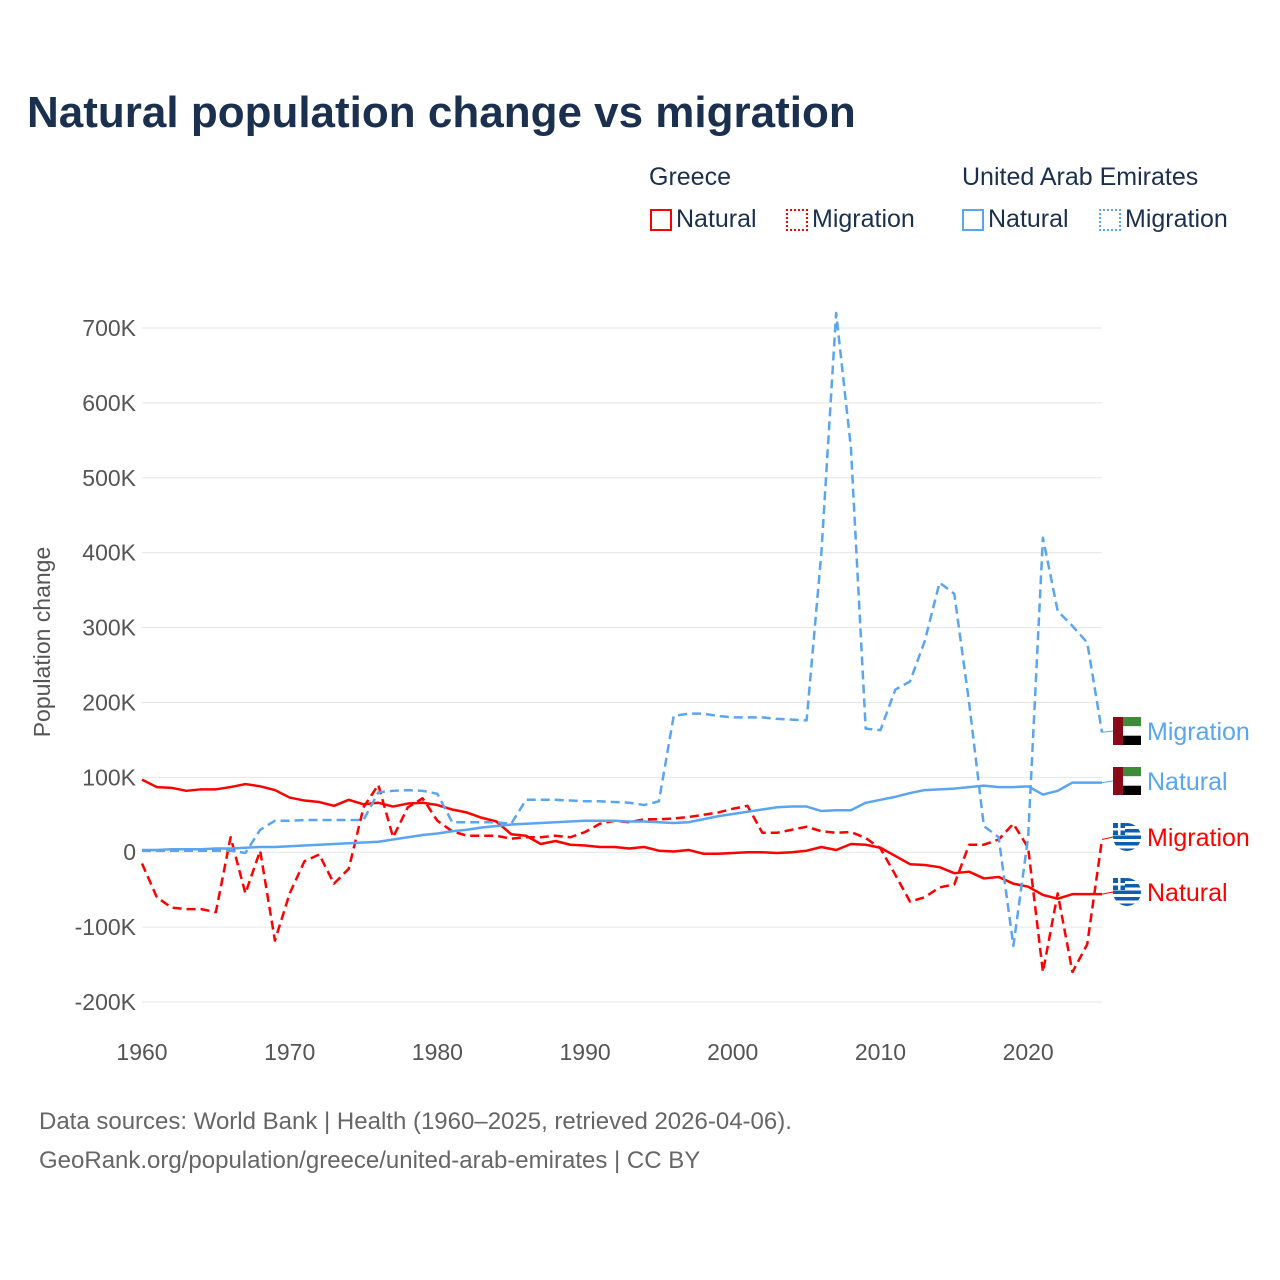 The image size is (1280, 1280). What do you see at coordinates (106, 1002) in the screenshot?
I see `y-tick-label: -200K` at bounding box center [106, 1002].